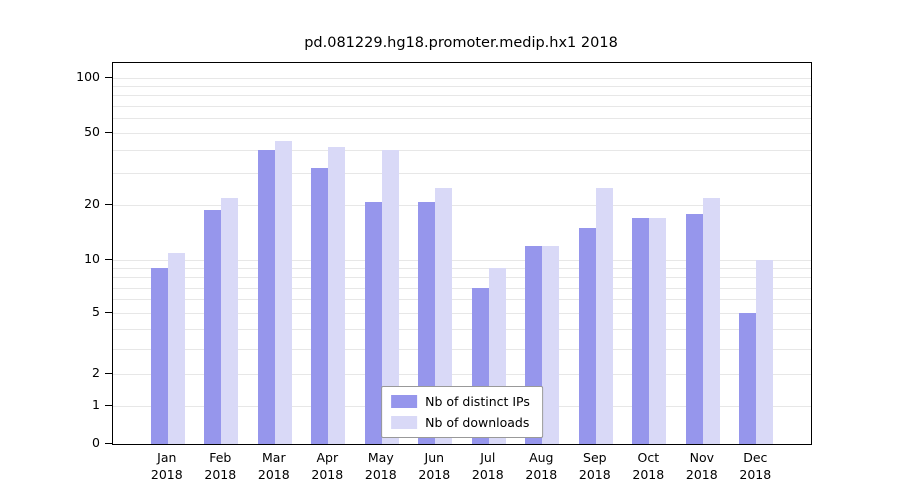 The height and width of the screenshot is (500, 900). What do you see at coordinates (283, 292) in the screenshot?
I see `bar-downloads-mar` at bounding box center [283, 292].